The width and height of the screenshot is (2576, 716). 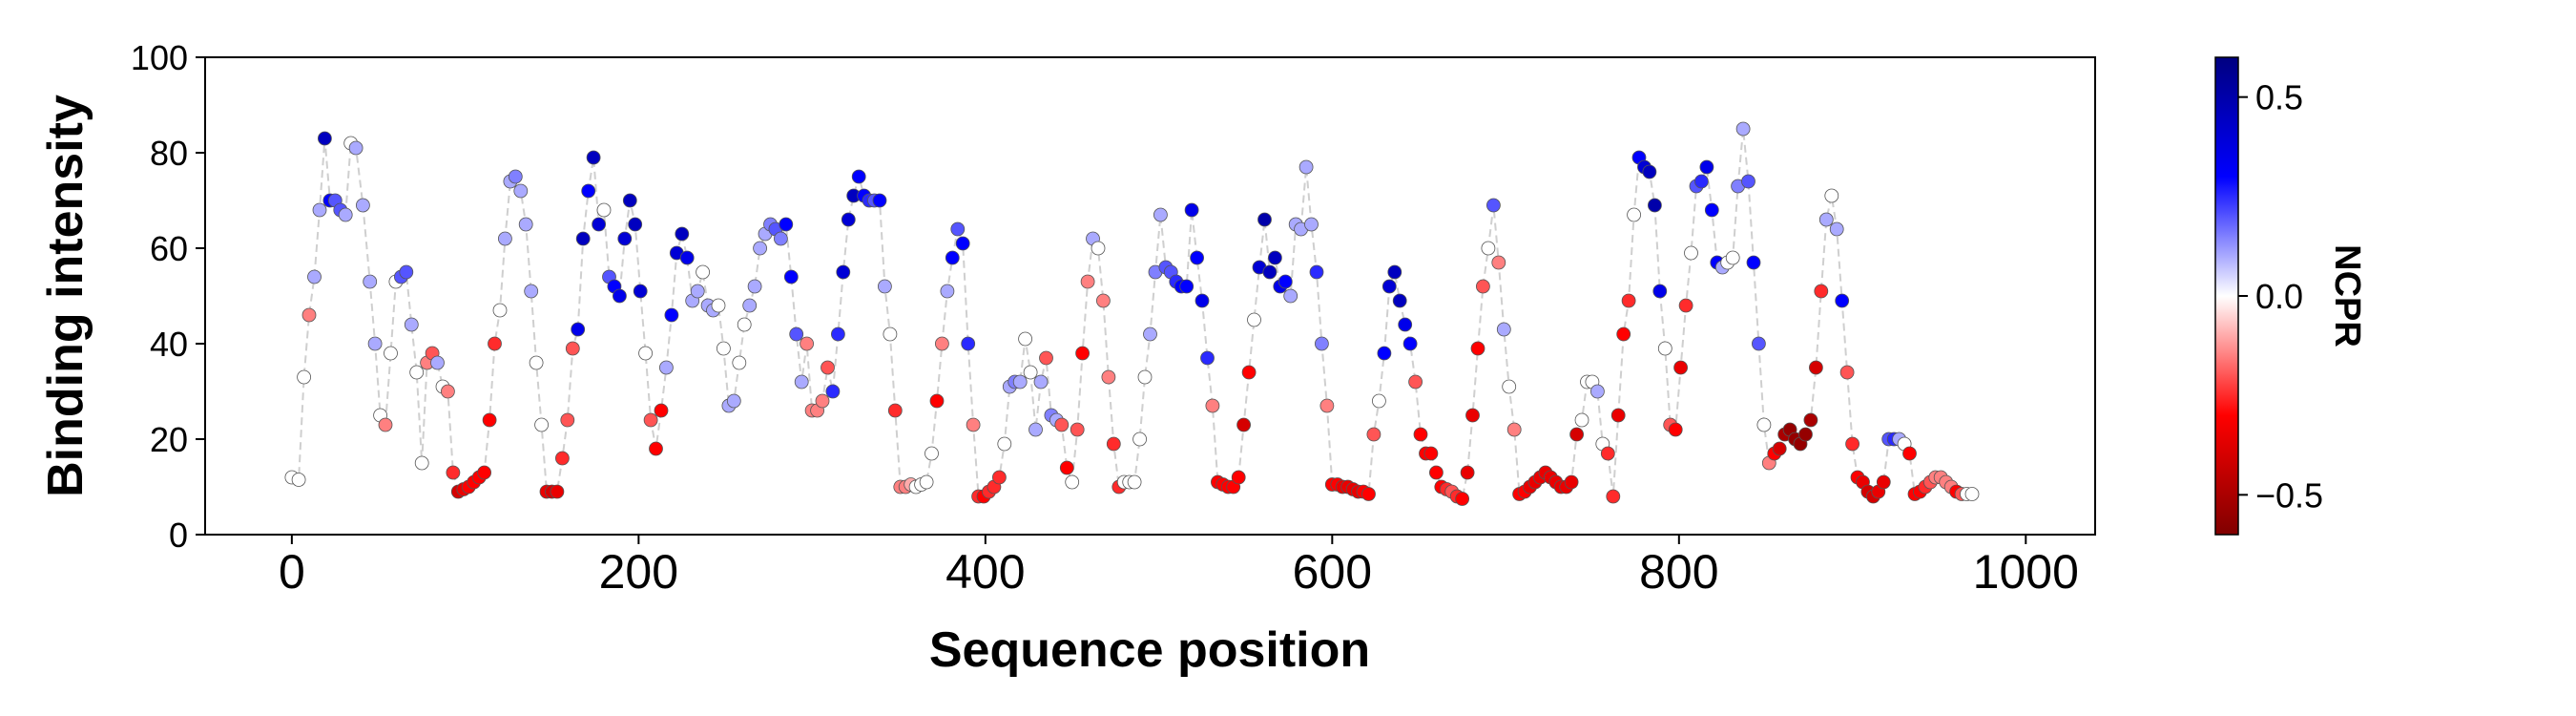 What do you see at coordinates (638, 572) in the screenshot?
I see `x-tick-label: 200` at bounding box center [638, 572].